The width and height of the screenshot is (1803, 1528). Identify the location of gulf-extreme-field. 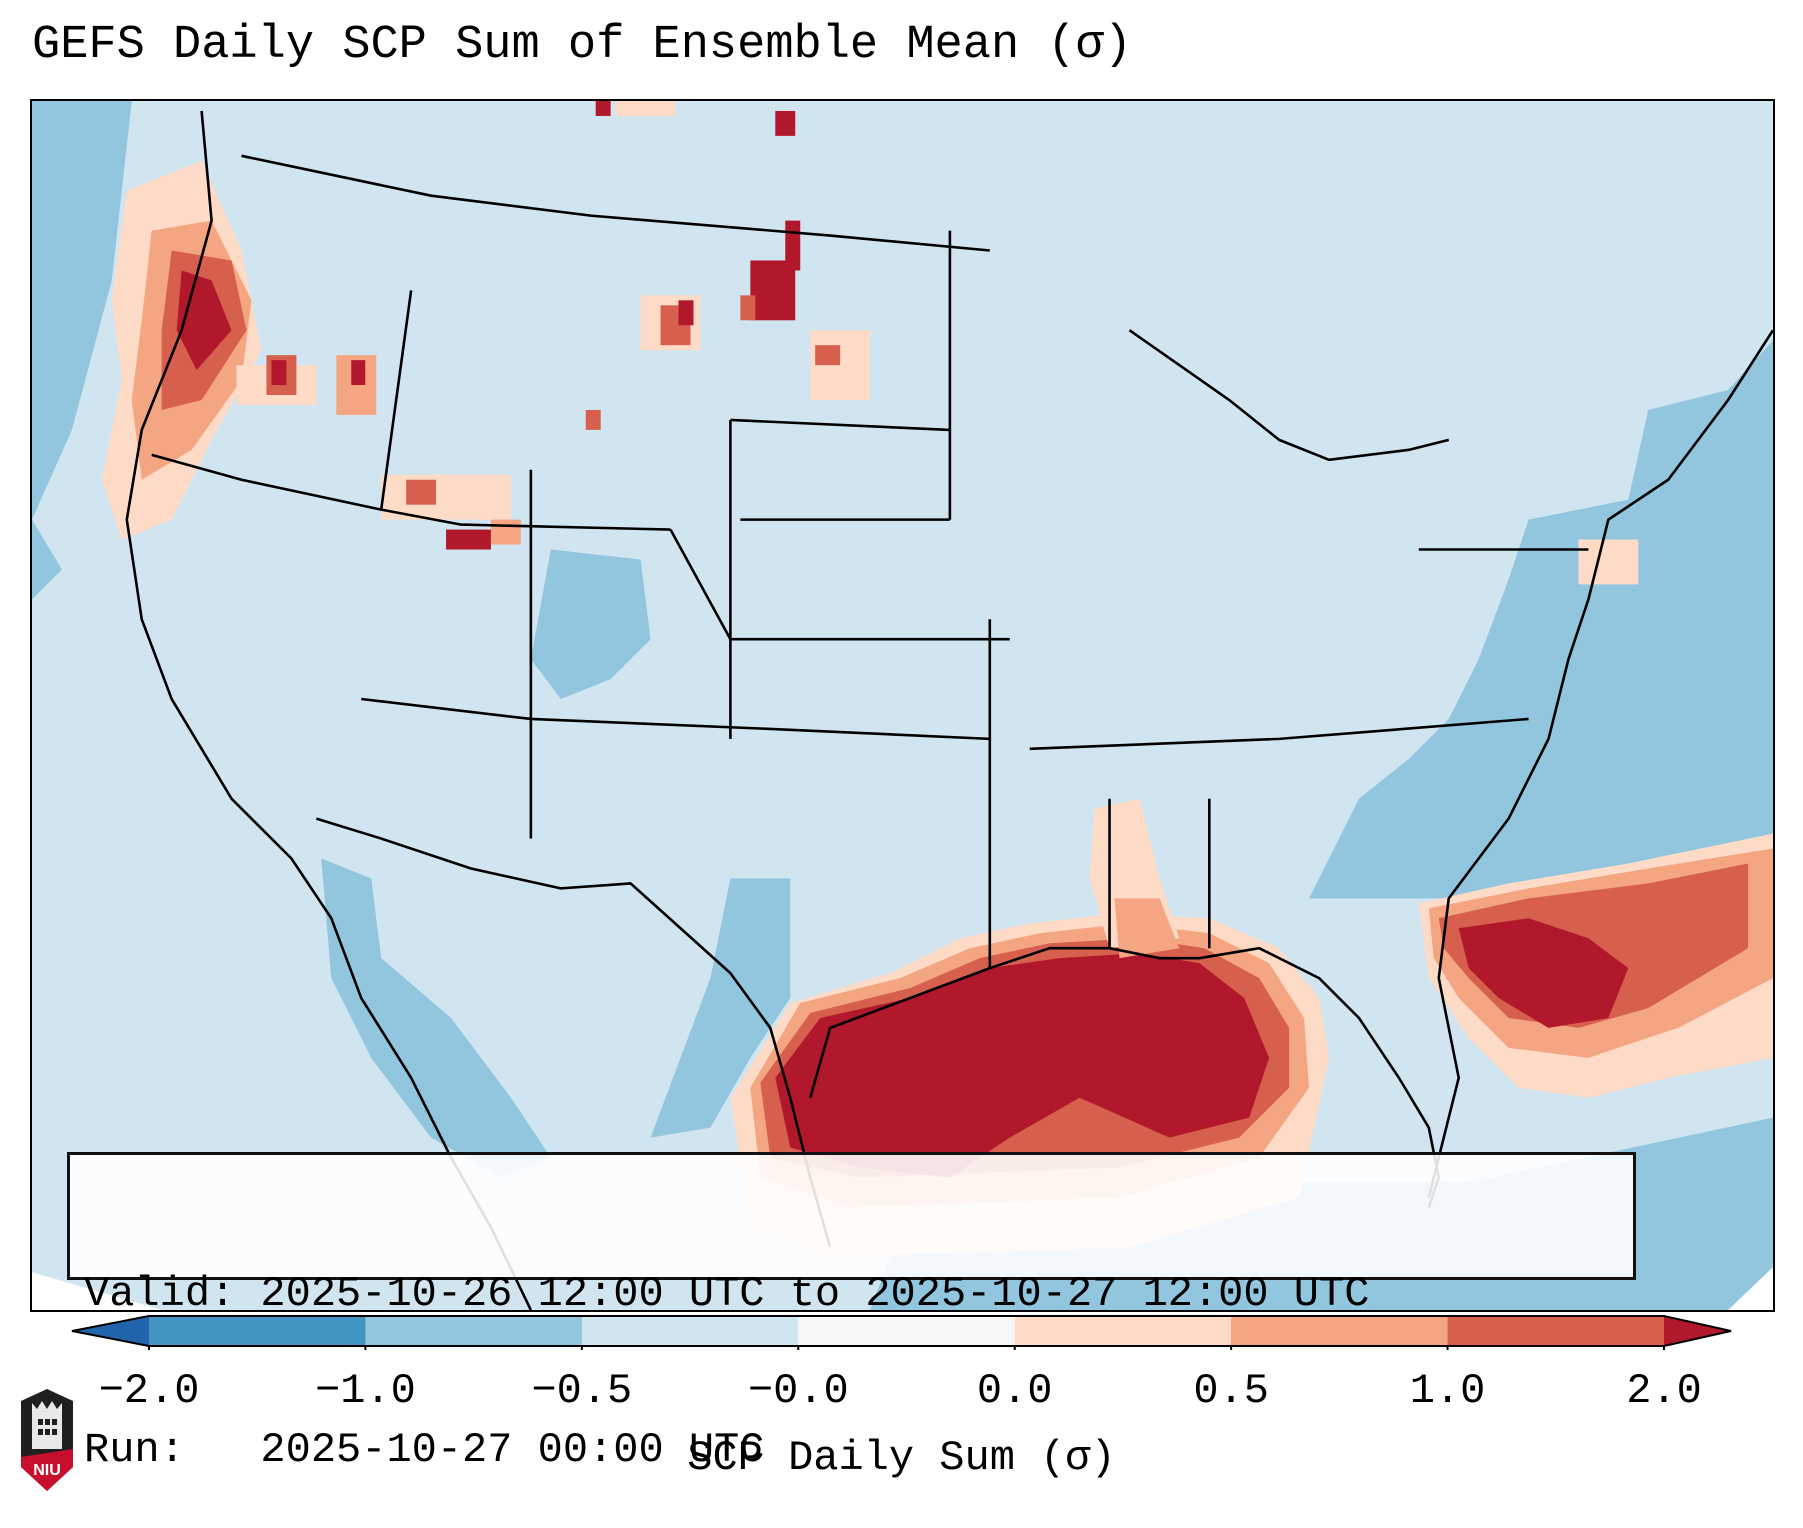
(1022, 1065).